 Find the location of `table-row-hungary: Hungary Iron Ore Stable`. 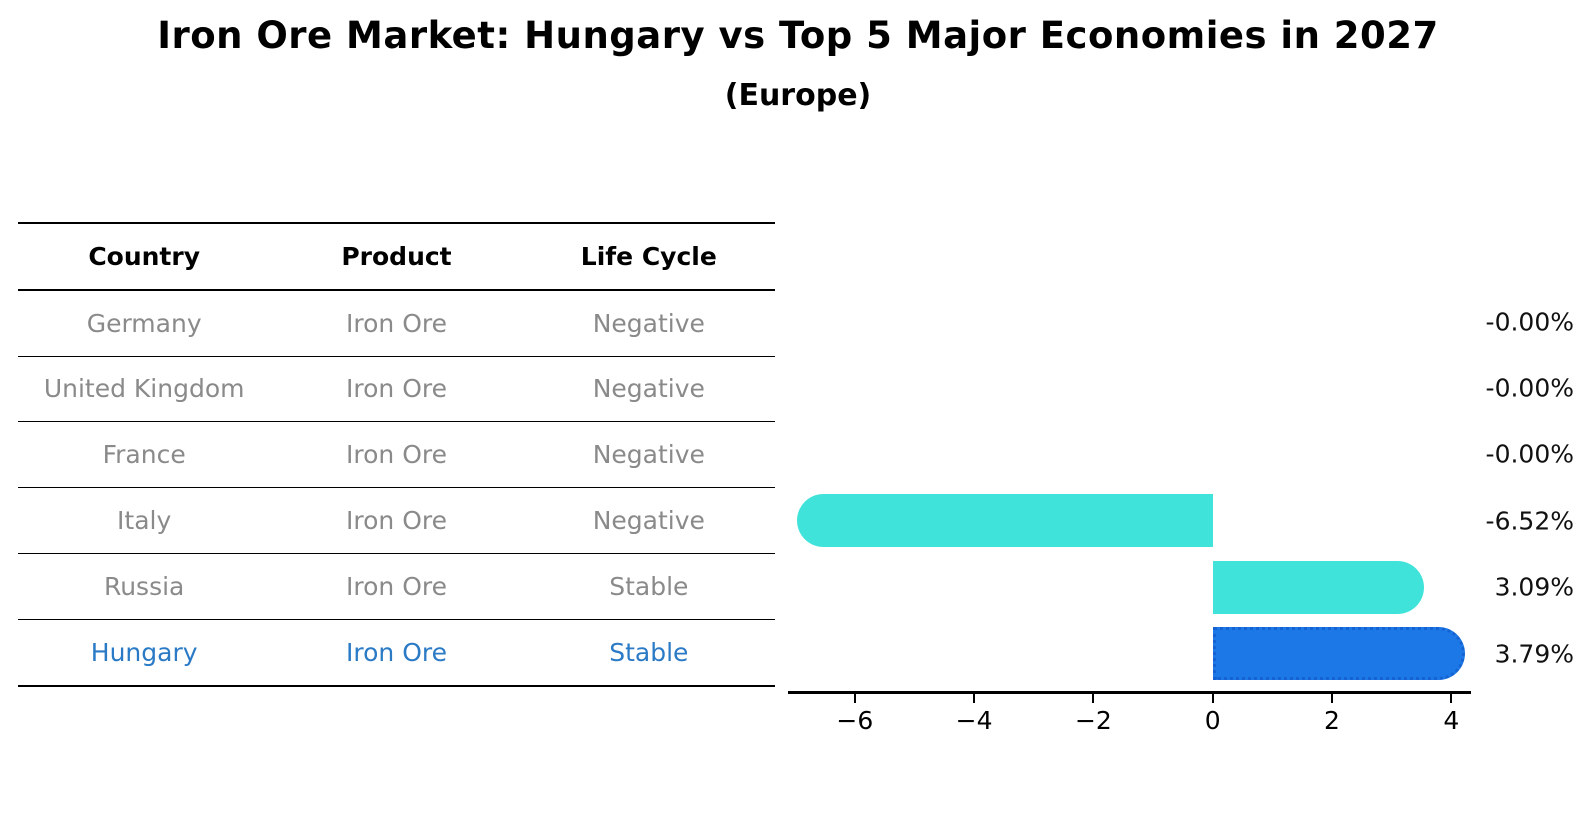

table-row-hungary: Hungary Iron Ore Stable is located at coordinates (396, 653).